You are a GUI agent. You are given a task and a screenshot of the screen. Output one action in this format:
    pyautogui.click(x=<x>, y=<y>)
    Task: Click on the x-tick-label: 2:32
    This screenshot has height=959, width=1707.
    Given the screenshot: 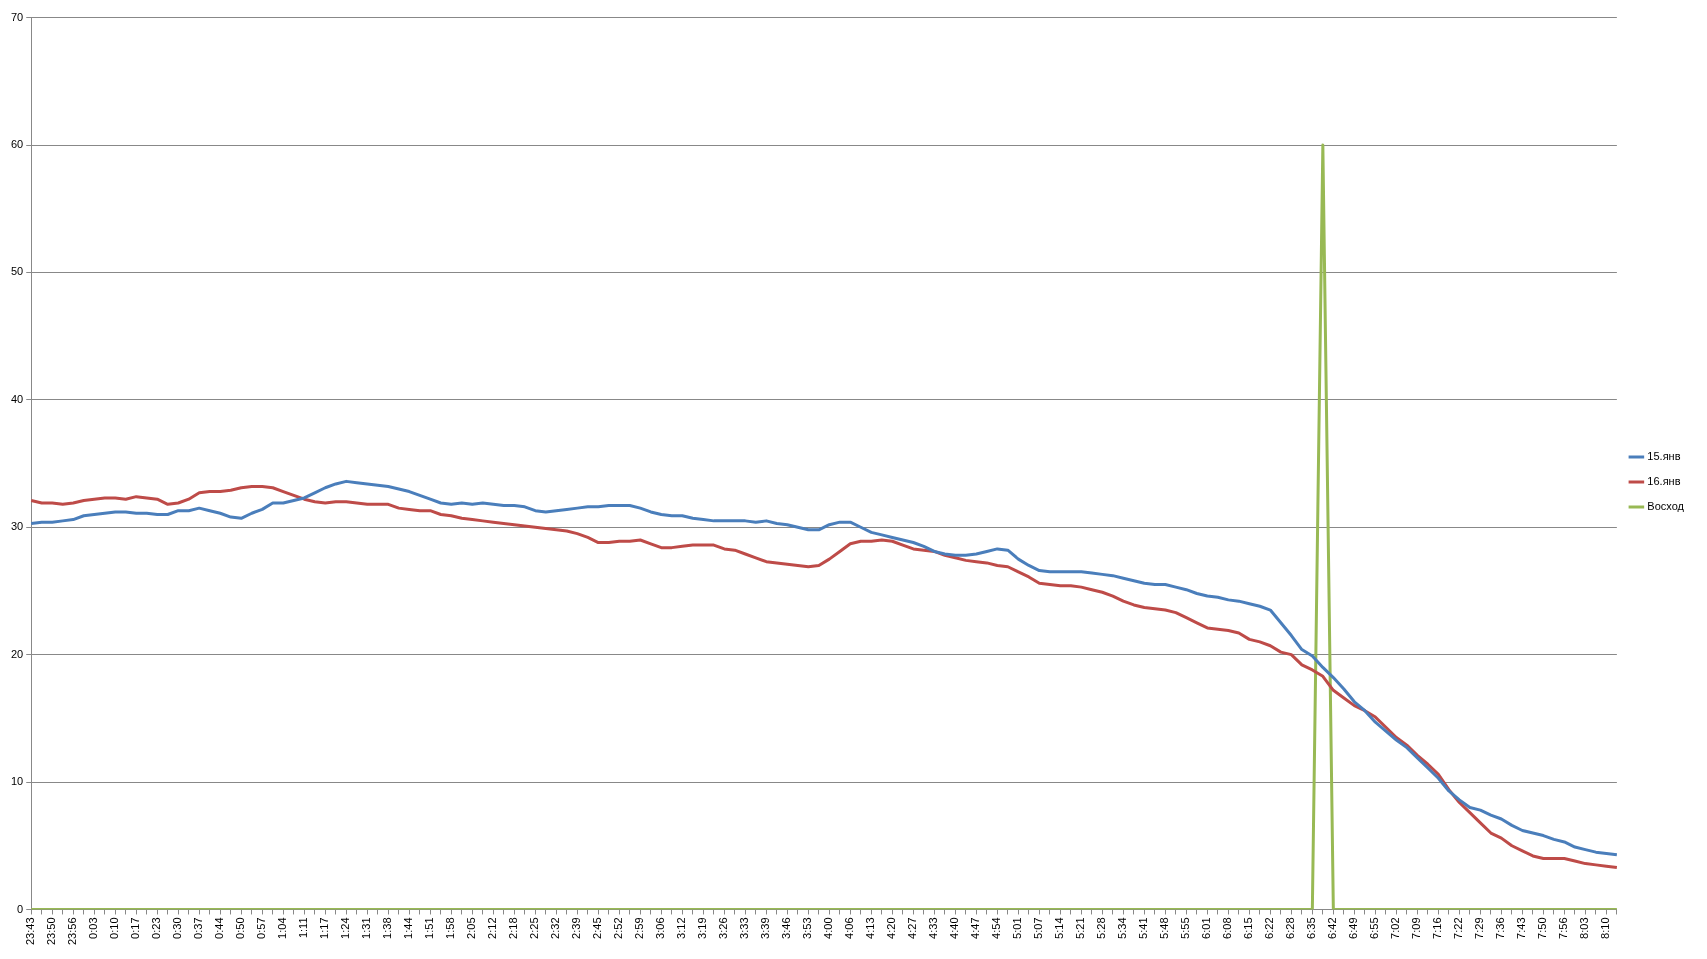 What is the action you would take?
    pyautogui.click(x=555, y=928)
    